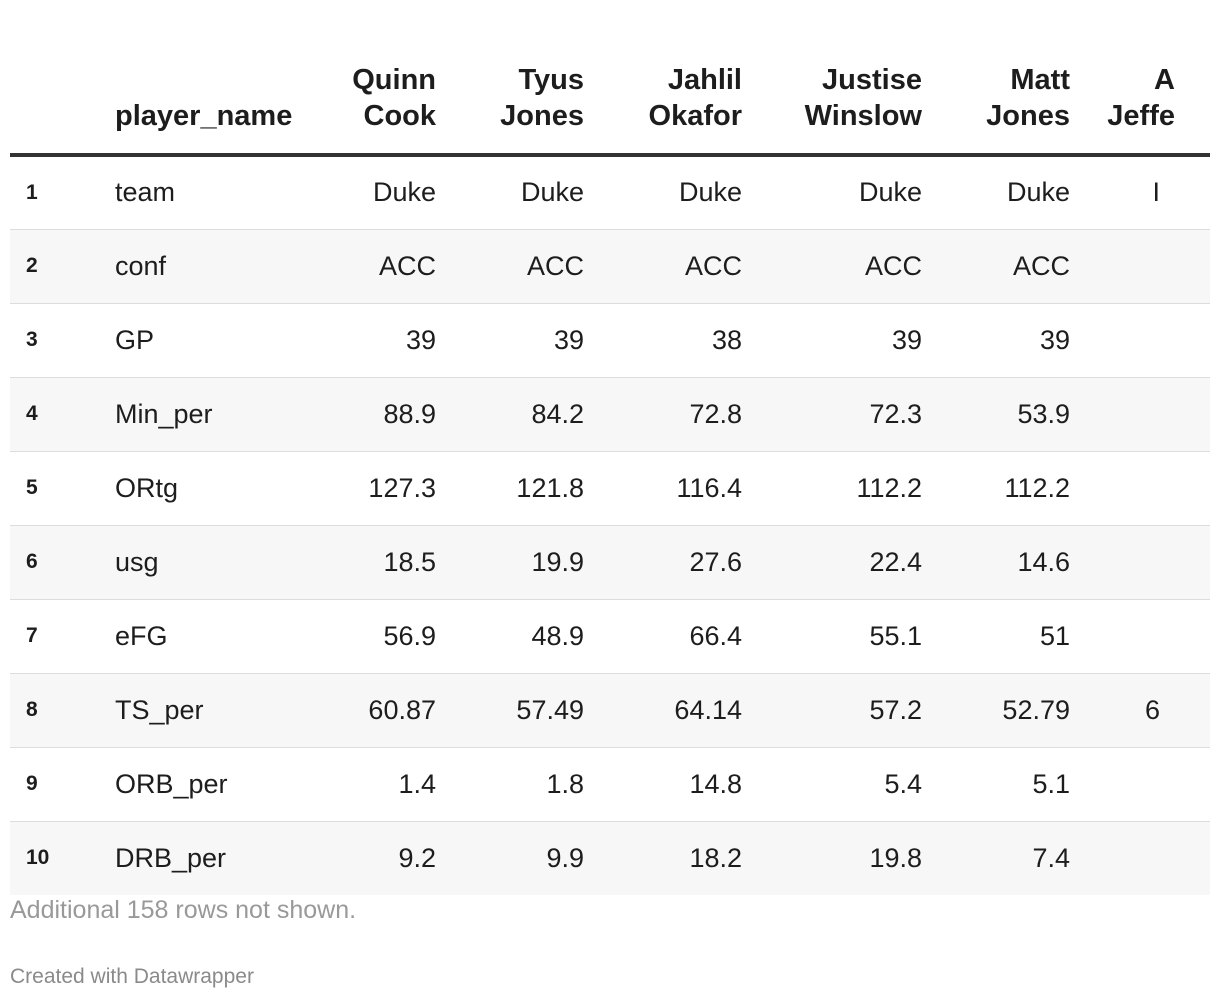 This screenshot has width=1220, height=1002. Describe the element at coordinates (996, 858) in the screenshot. I see `table-cell-p5: 7.4` at that location.